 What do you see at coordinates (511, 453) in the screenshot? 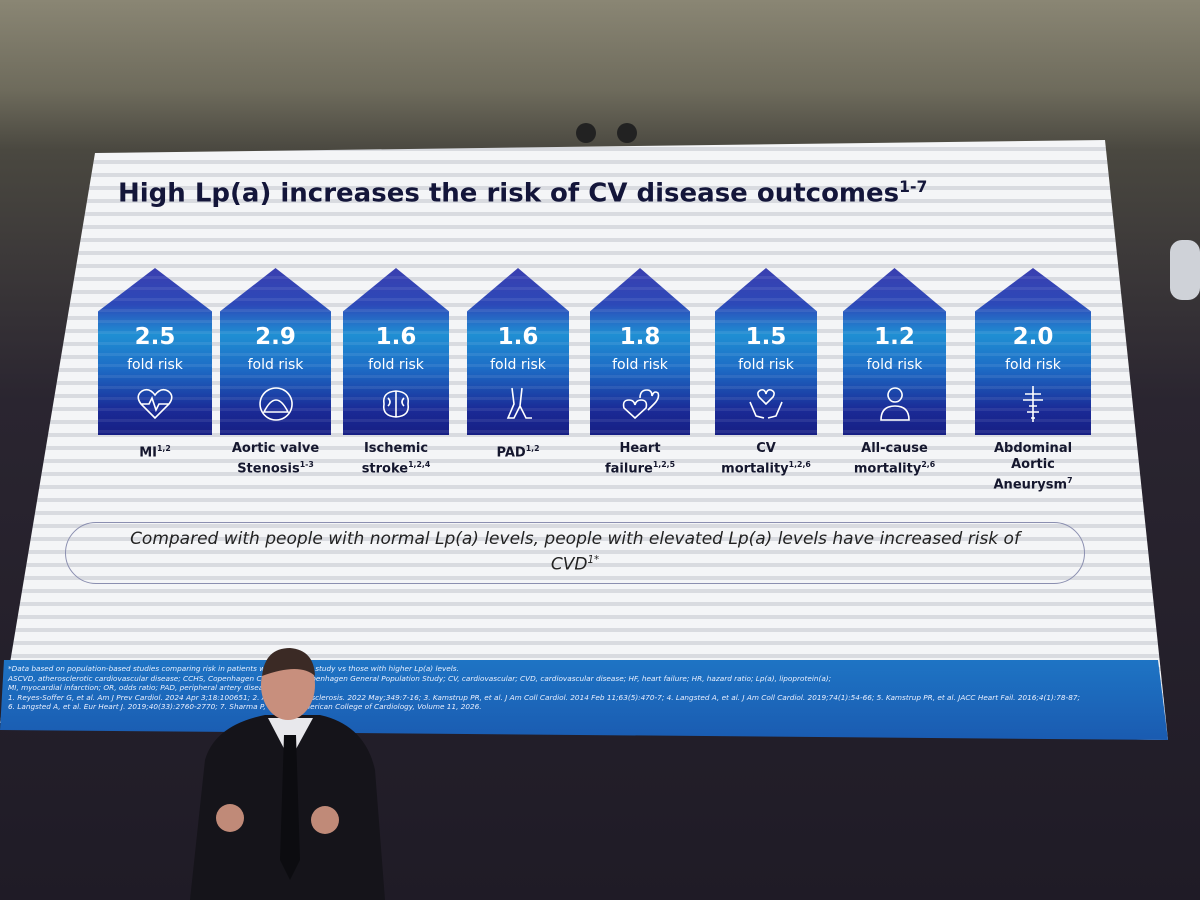
I see `label-text: PAD` at bounding box center [511, 453].